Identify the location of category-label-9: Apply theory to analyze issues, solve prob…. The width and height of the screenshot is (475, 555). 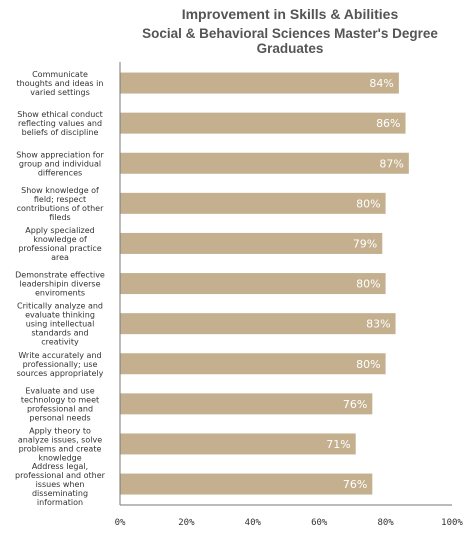
(60, 444).